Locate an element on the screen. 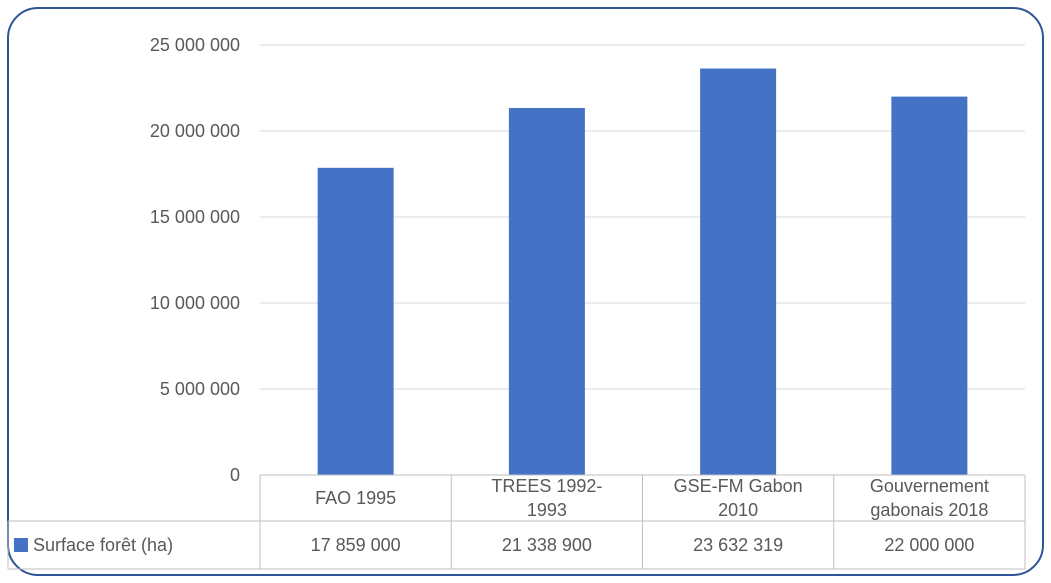  x-tick-label: TREES 1992- is located at coordinates (546, 486).